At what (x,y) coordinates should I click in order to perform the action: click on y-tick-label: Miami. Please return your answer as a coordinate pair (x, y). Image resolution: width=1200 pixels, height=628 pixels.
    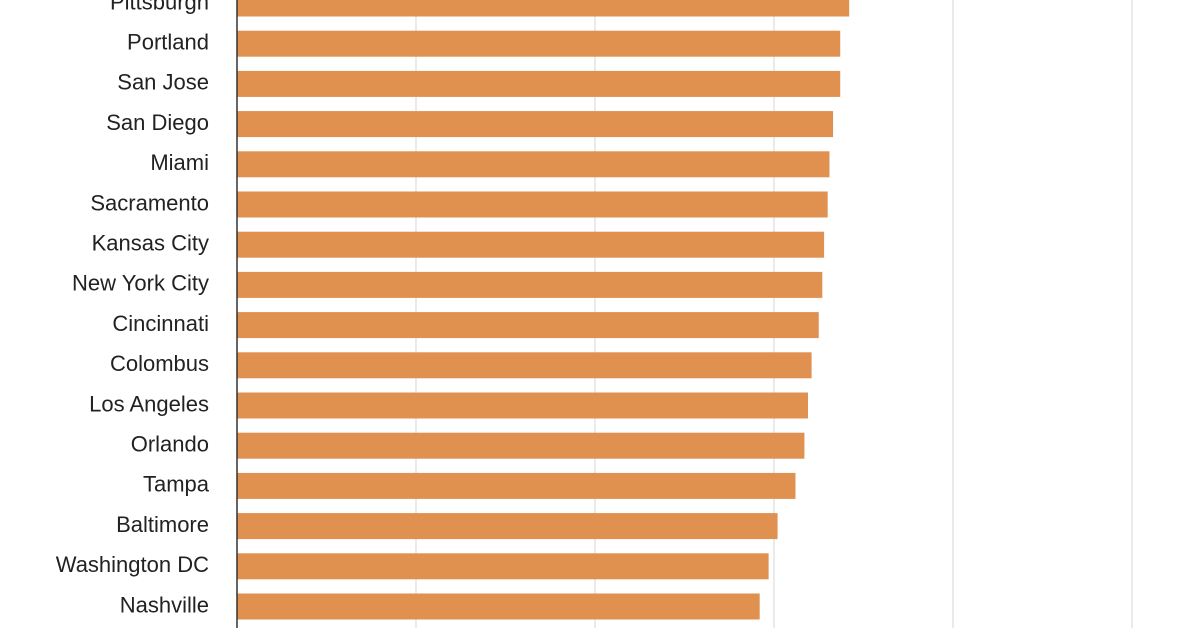
    Looking at the image, I should click on (179, 162).